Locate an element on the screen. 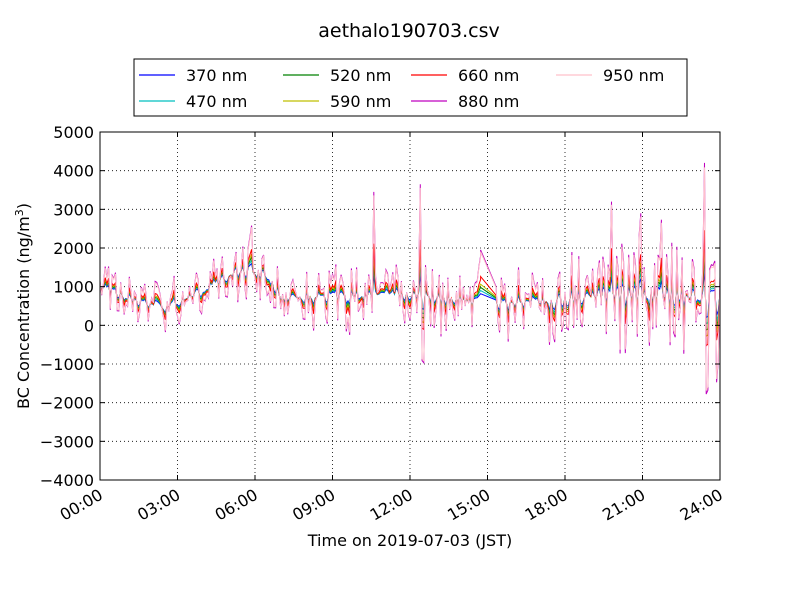 Image resolution: width=800 pixels, height=600 pixels. y-tick-label: −4000 is located at coordinates (67, 480).